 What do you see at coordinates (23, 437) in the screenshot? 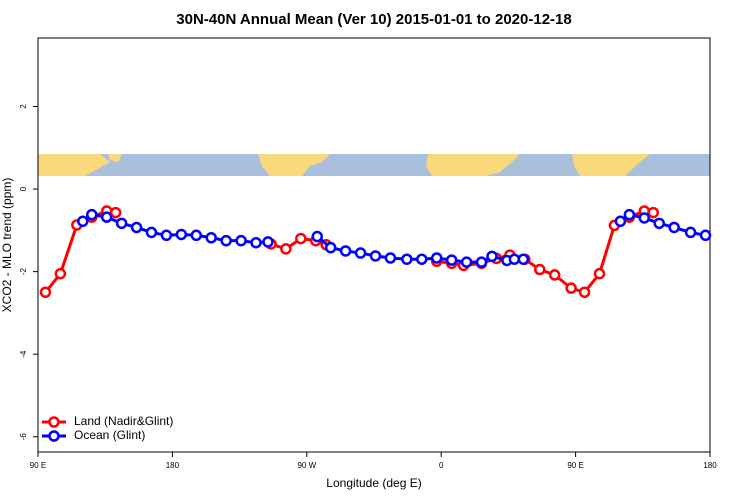
I see `y-tick-label: -6` at bounding box center [23, 437].